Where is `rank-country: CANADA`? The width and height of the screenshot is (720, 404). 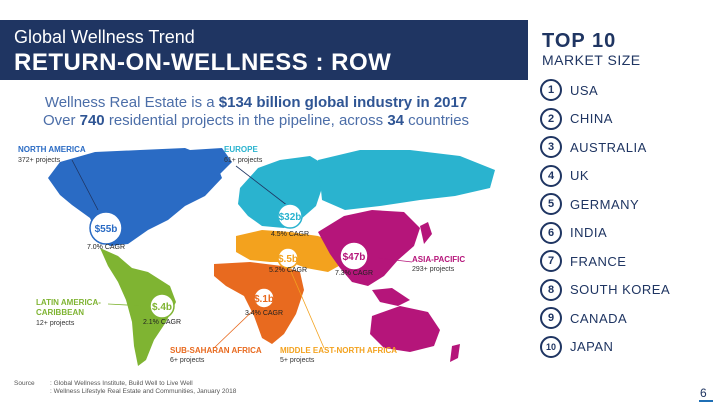 rank-country: CANADA is located at coordinates (599, 318).